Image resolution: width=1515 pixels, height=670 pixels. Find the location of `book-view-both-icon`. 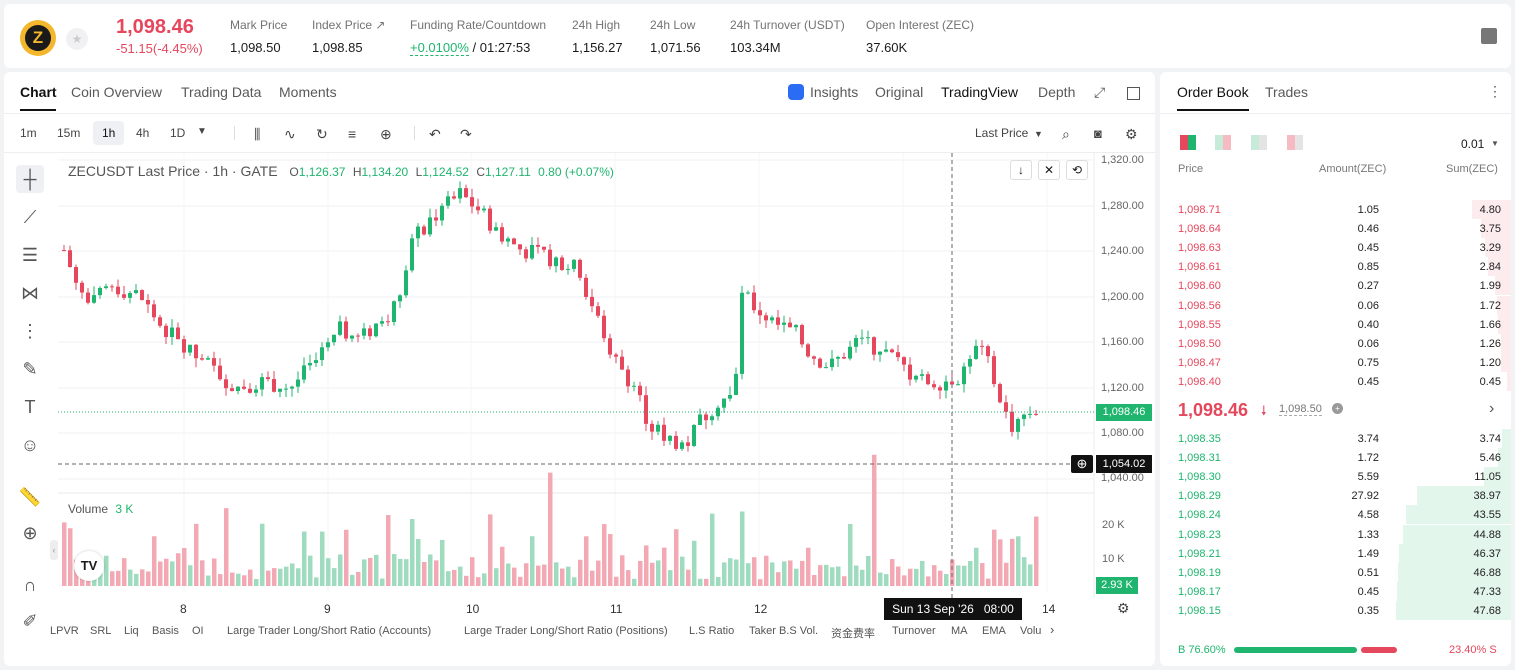

book-view-both-icon is located at coordinates (1188, 142).